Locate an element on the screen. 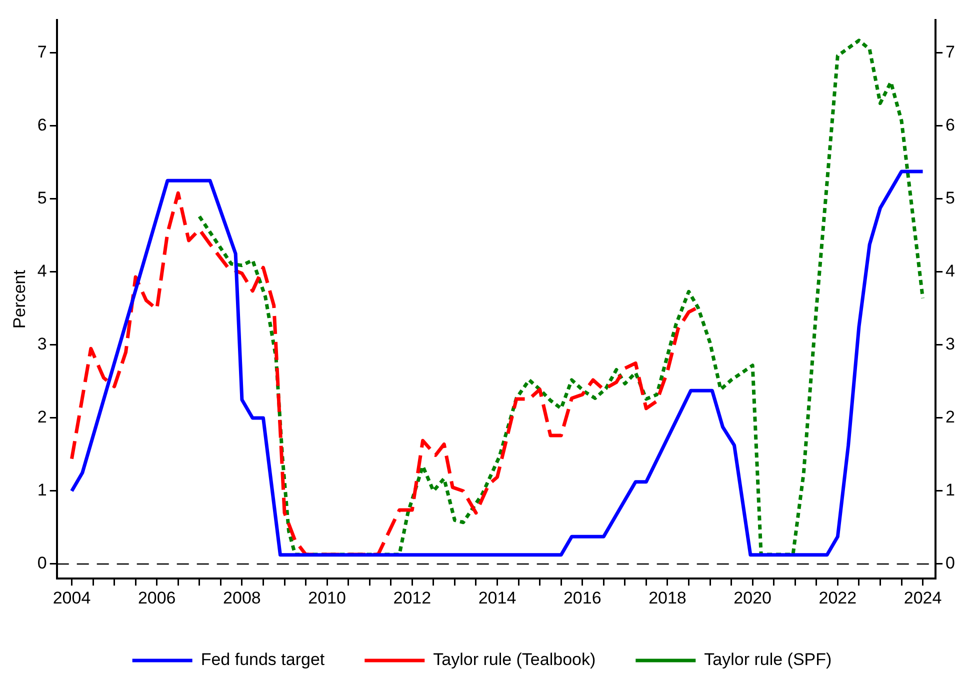 The height and width of the screenshot is (687, 964). x-tick-label: 2010 is located at coordinates (327, 598).